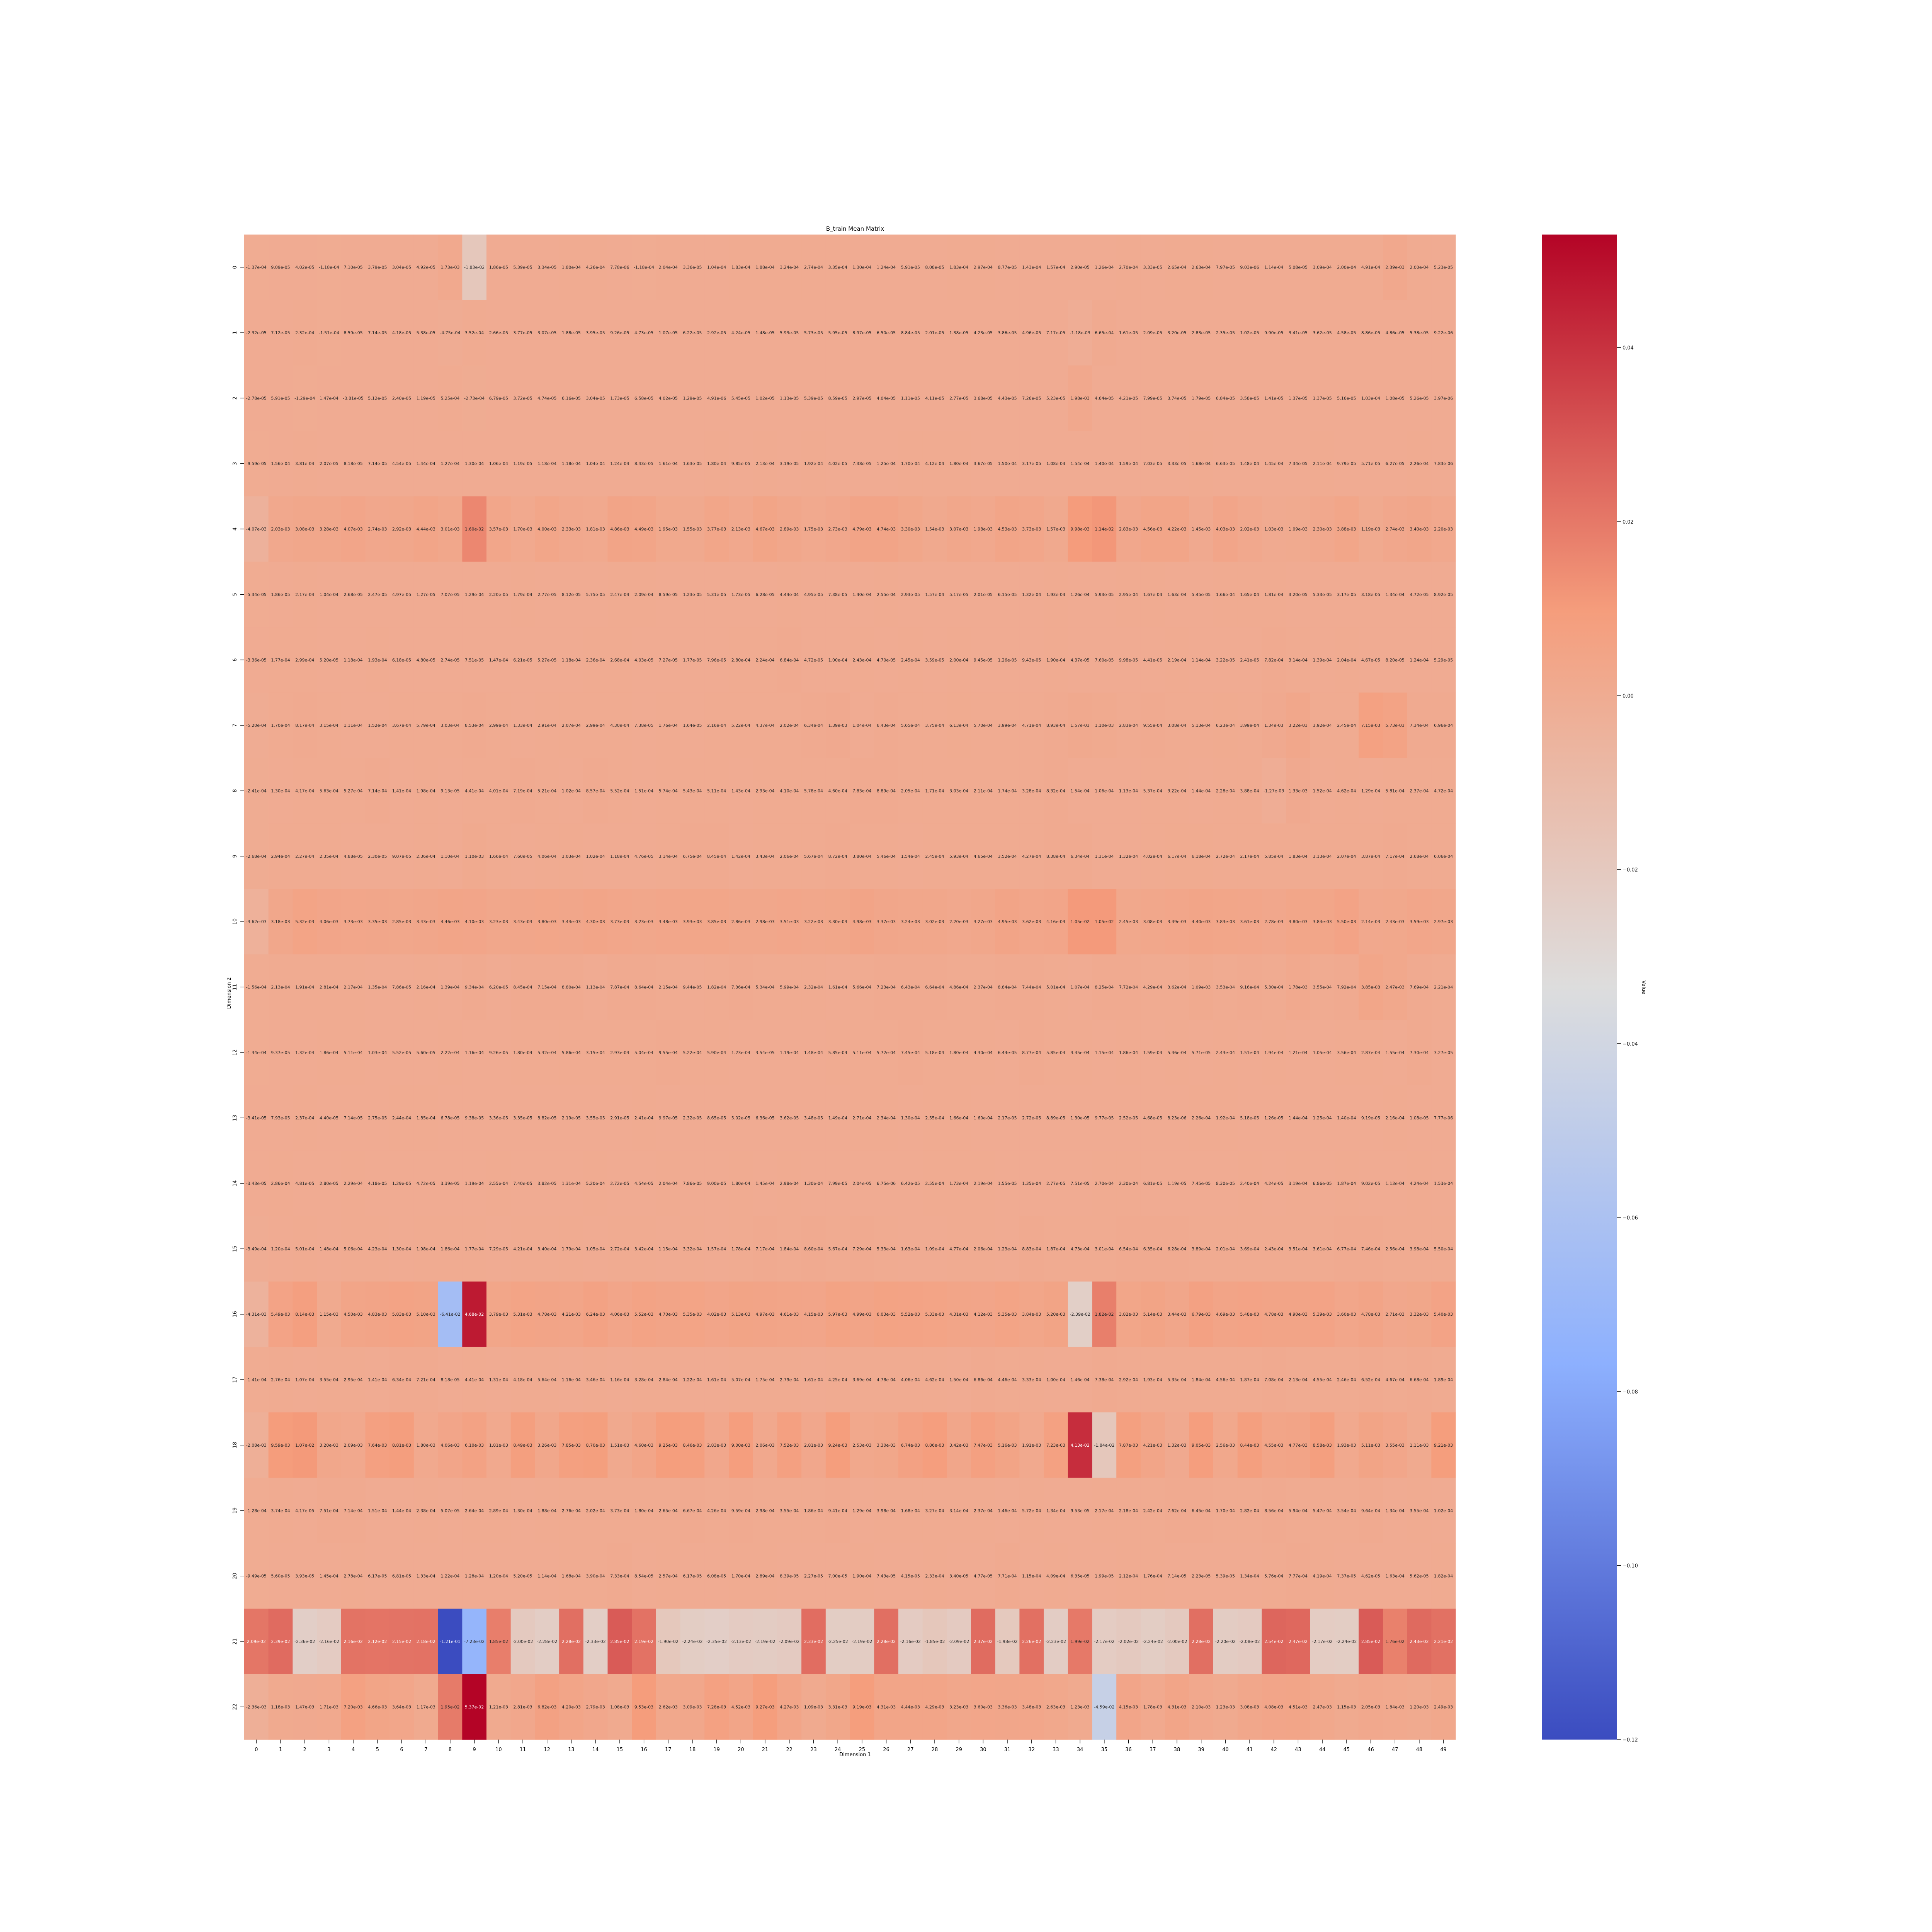 The image size is (1932, 1932). I want to click on cell-value-label: 9.97e-05, so click(669, 1119).